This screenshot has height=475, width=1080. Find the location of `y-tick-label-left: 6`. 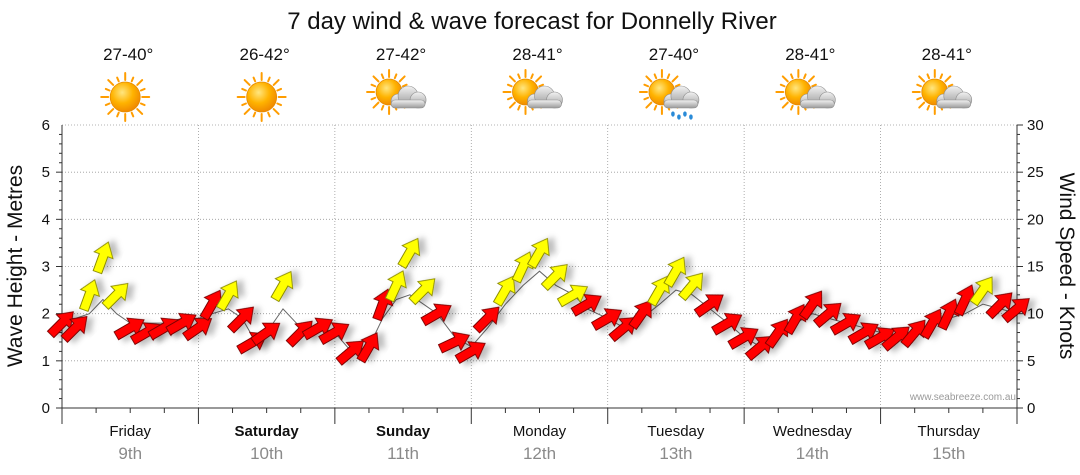

y-tick-label-left: 6 is located at coordinates (46, 125).